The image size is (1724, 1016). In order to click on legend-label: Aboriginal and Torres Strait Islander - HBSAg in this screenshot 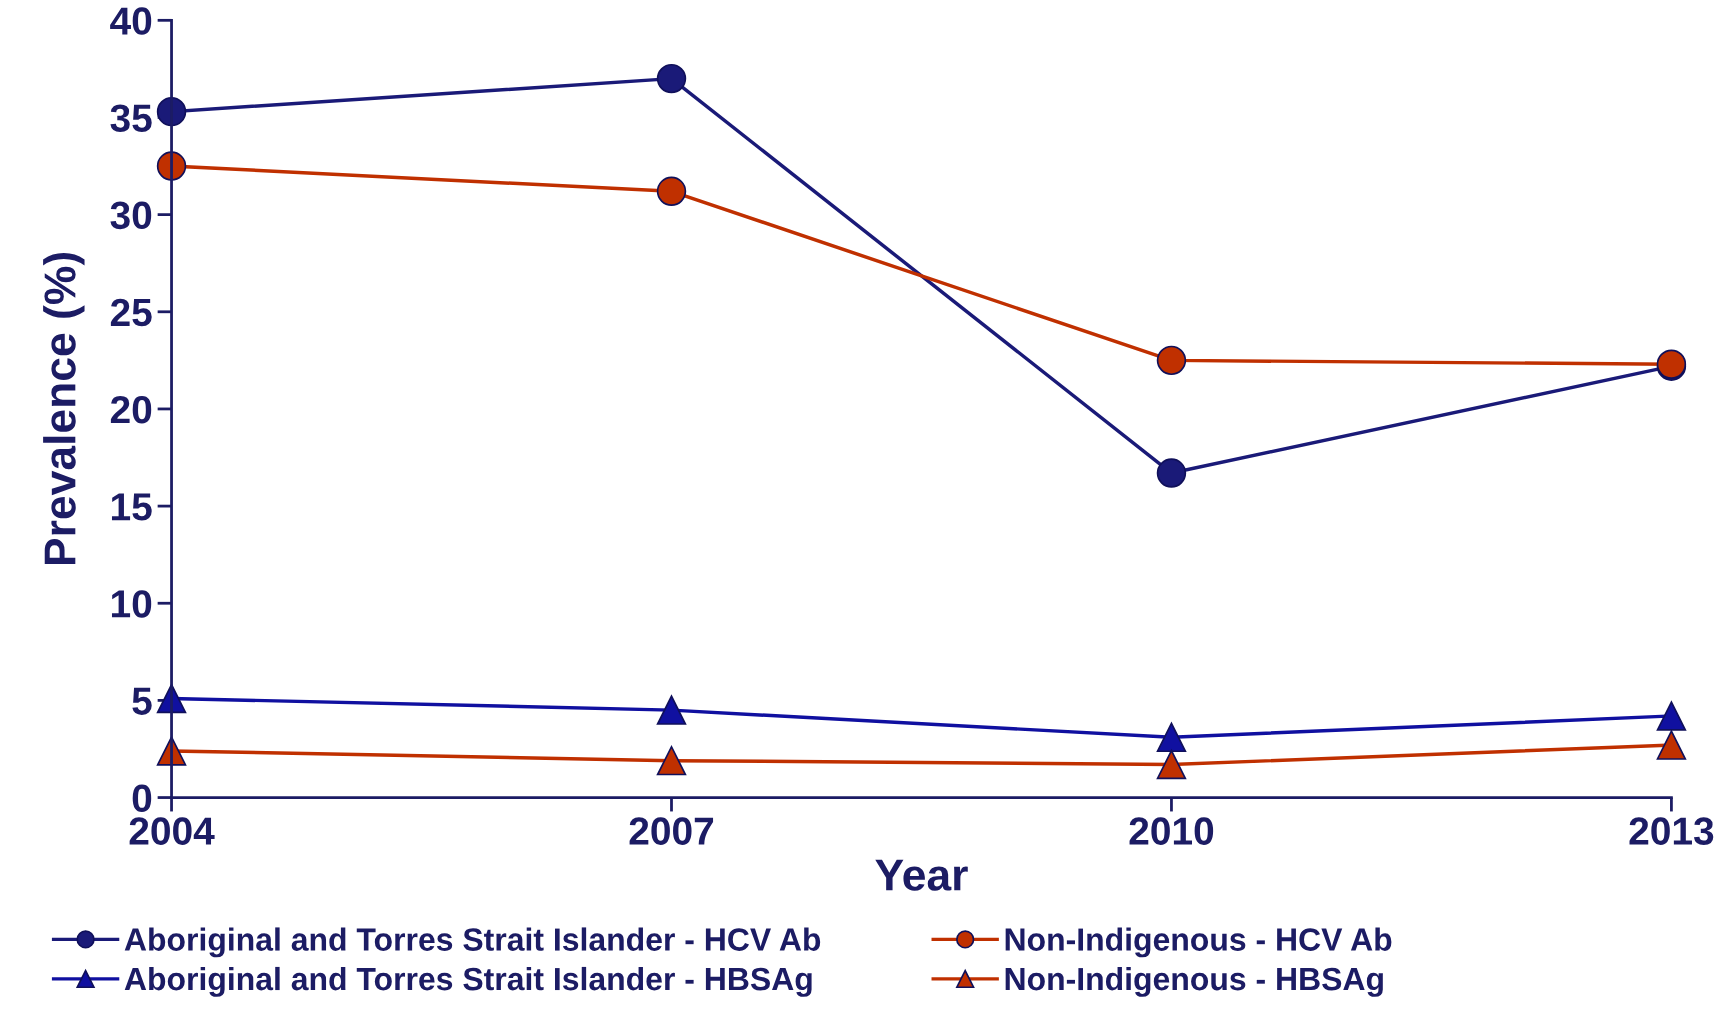, I will do `click(468, 981)`.